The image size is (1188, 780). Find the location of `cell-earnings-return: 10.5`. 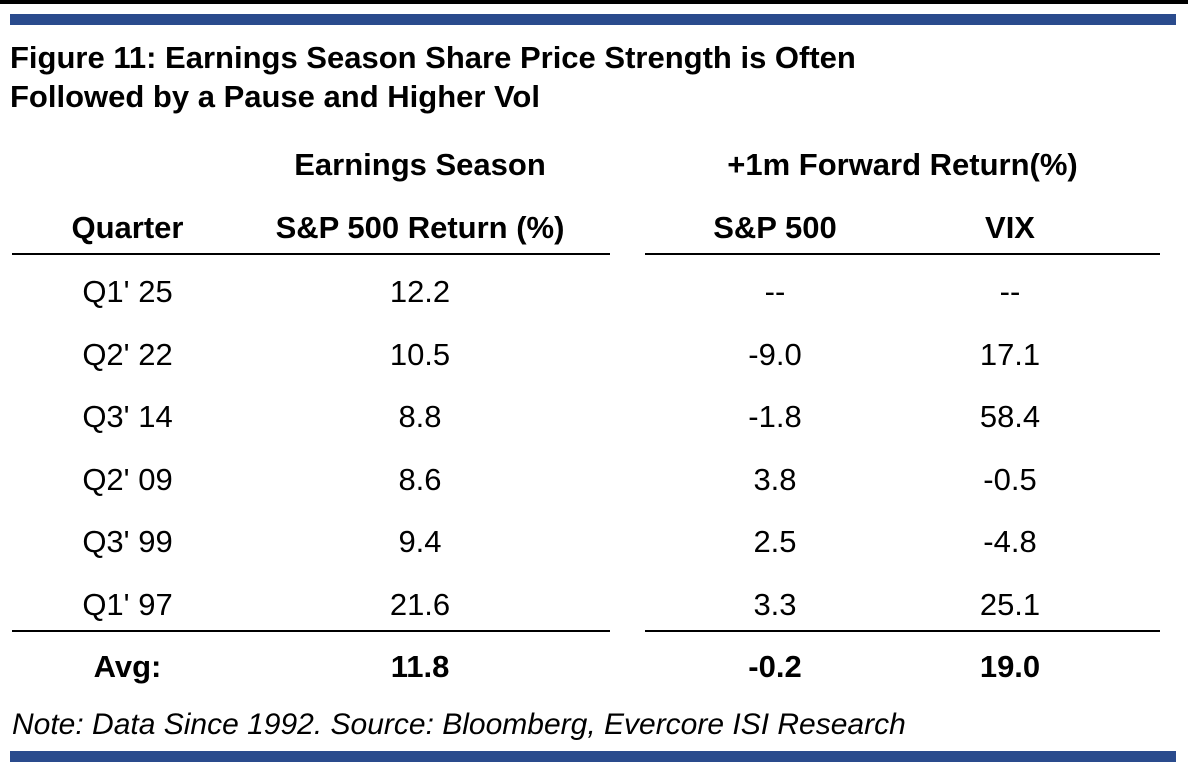

cell-earnings-return: 10.5 is located at coordinates (420, 354).